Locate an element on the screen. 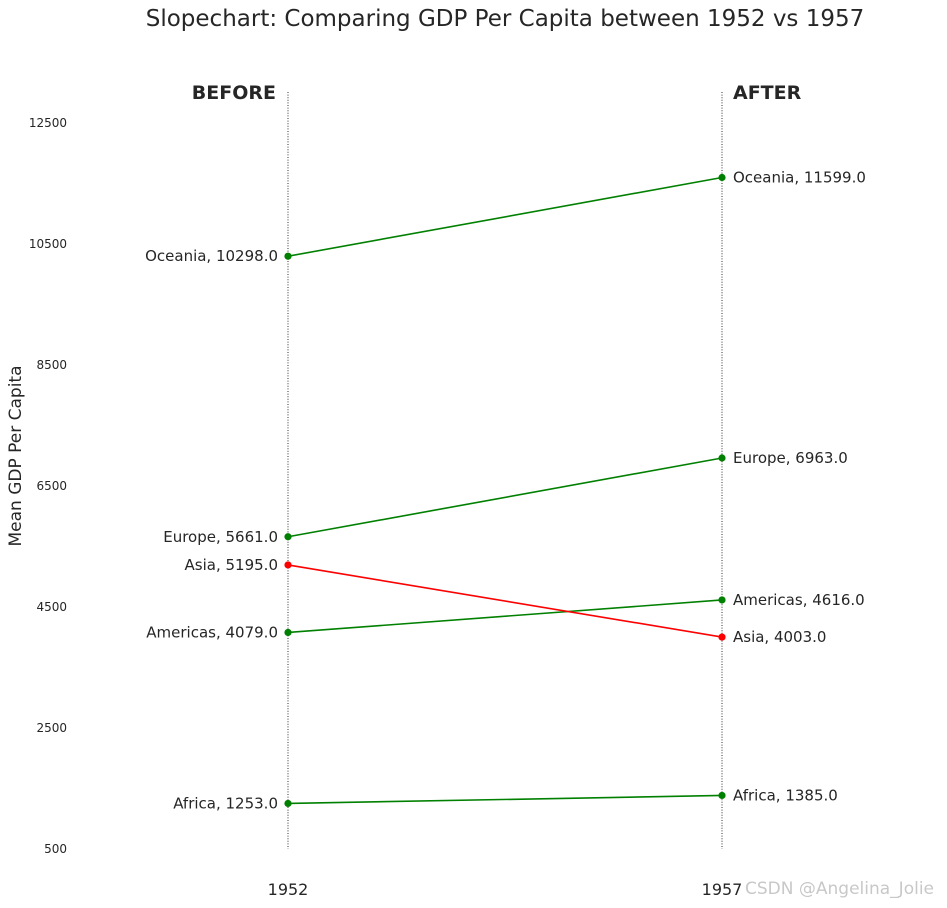 The image size is (947, 908). x-tick-labels: 1952 1957 is located at coordinates (505, 889).